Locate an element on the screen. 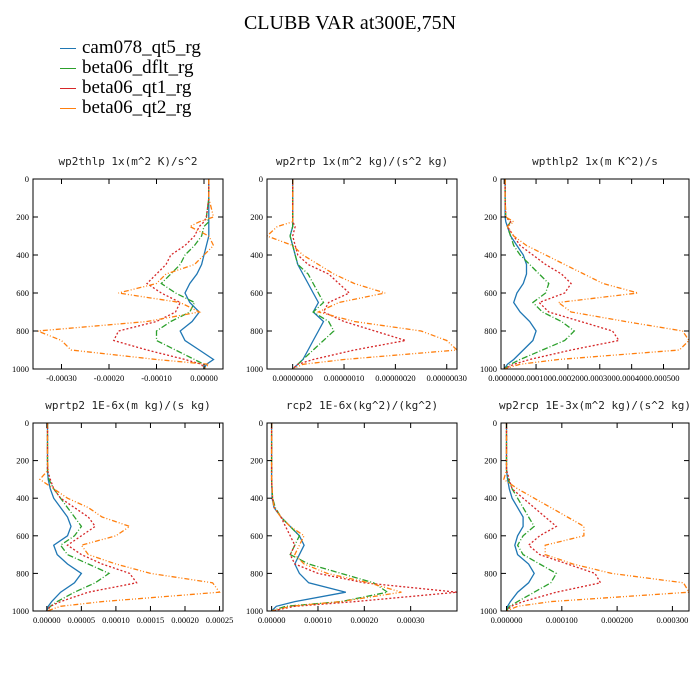 The height and width of the screenshot is (700, 700). legend-label-qt2: beta06_qt2_rg is located at coordinates (137, 107).